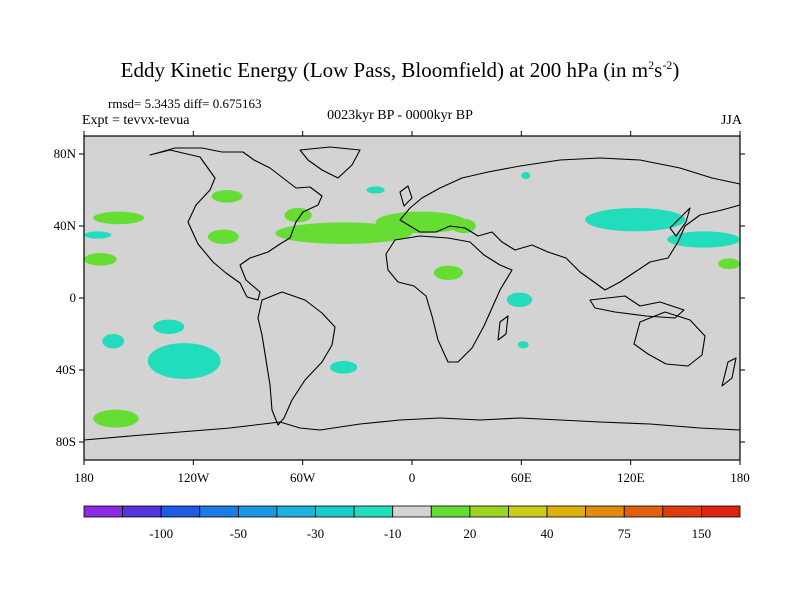 The image size is (800, 600). Describe the element at coordinates (116, 418) in the screenshot. I see `anomaly-s-pacific-green` at that location.